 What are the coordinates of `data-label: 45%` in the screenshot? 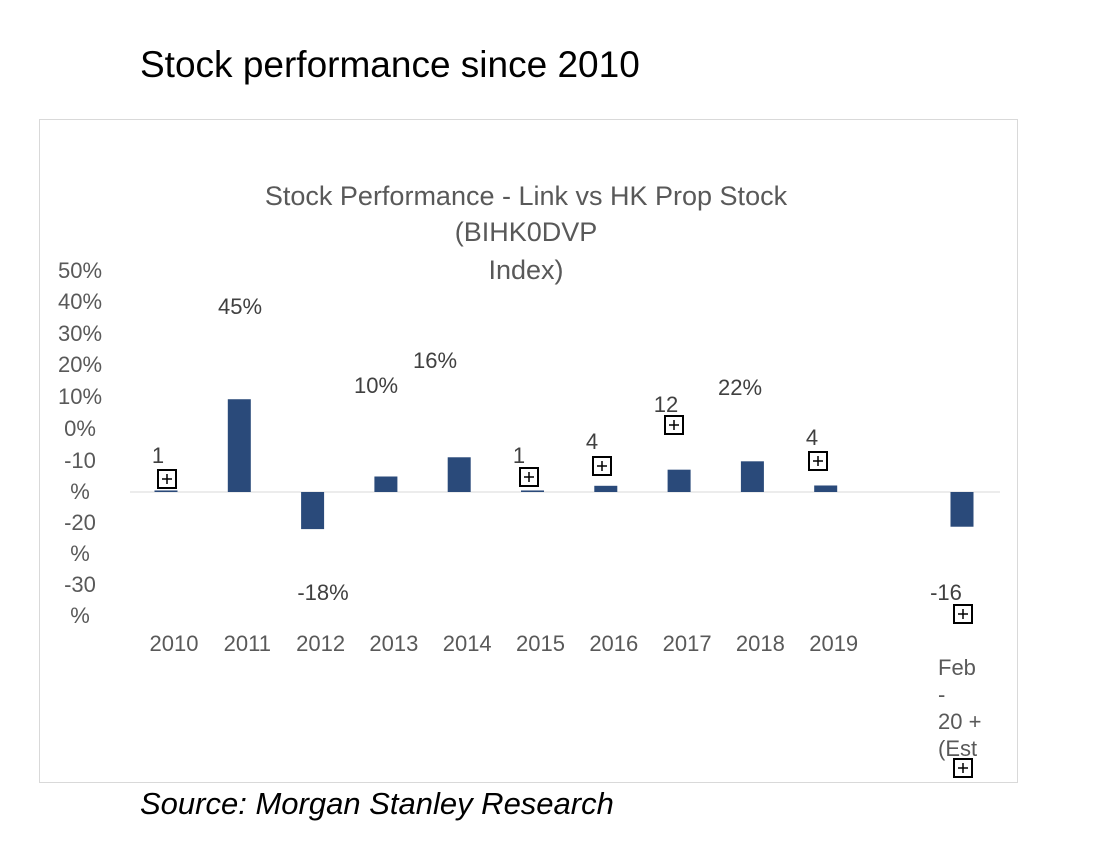 It's located at (240, 306).